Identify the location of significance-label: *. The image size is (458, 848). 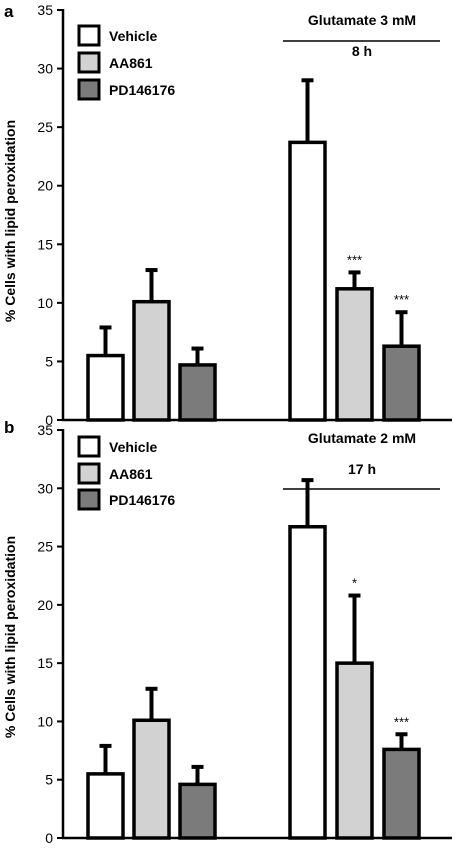
(354, 583).